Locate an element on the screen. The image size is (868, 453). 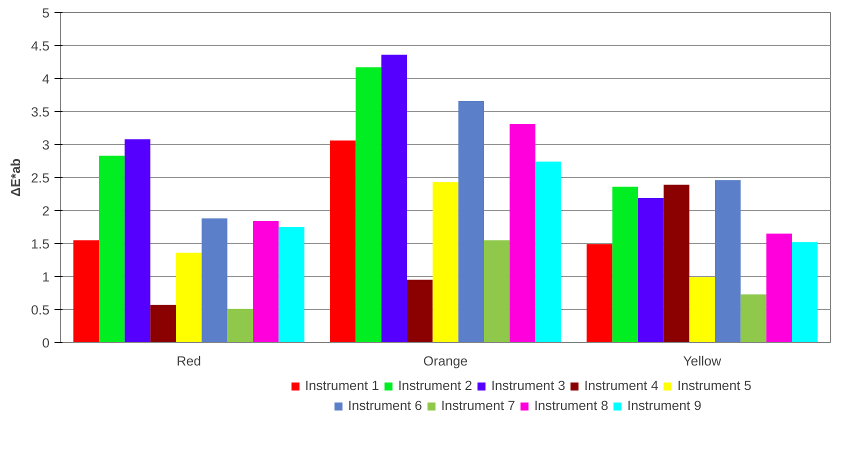
x-tick-label: Yellow is located at coordinates (702, 361).